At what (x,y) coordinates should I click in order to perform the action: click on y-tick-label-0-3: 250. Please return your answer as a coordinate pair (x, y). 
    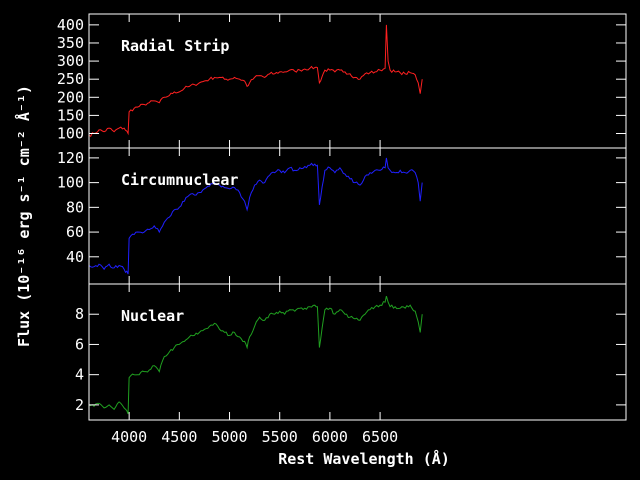
    Looking at the image, I should click on (70, 79).